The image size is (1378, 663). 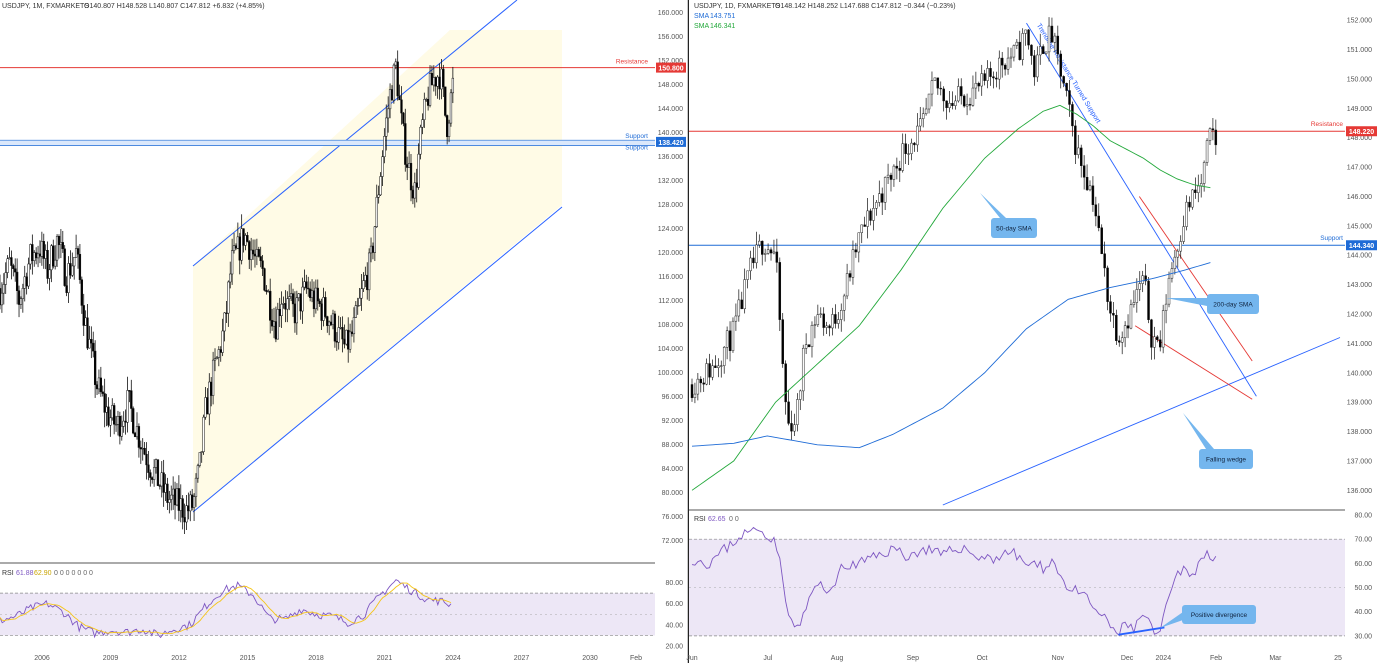 What do you see at coordinates (8, 573) in the screenshot?
I see `left-rsi-name: RSI` at bounding box center [8, 573].